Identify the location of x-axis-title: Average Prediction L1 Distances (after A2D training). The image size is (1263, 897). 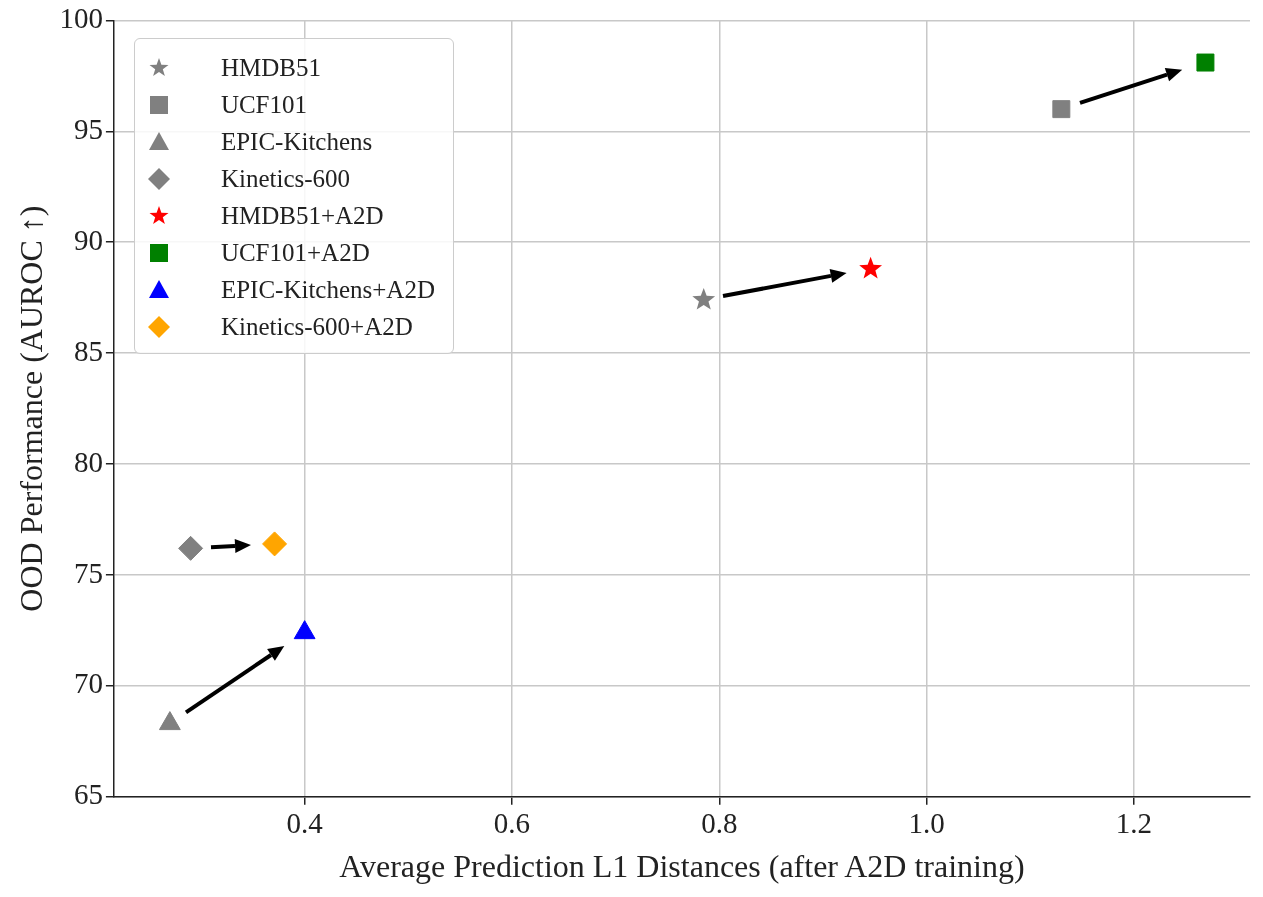
(682, 866).